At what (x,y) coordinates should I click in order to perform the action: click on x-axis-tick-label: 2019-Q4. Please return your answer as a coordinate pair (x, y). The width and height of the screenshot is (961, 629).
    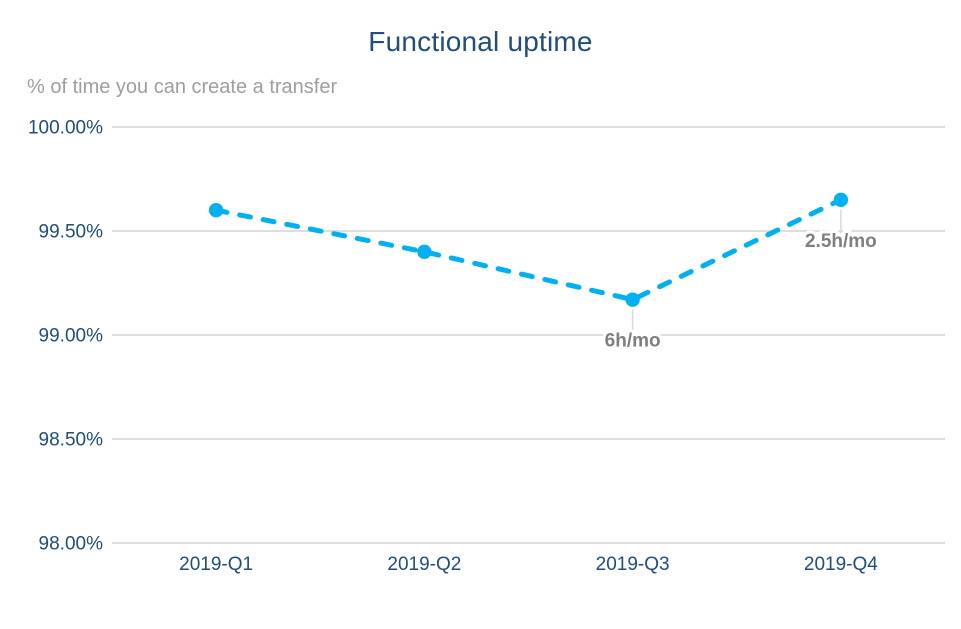
    Looking at the image, I should click on (841, 564).